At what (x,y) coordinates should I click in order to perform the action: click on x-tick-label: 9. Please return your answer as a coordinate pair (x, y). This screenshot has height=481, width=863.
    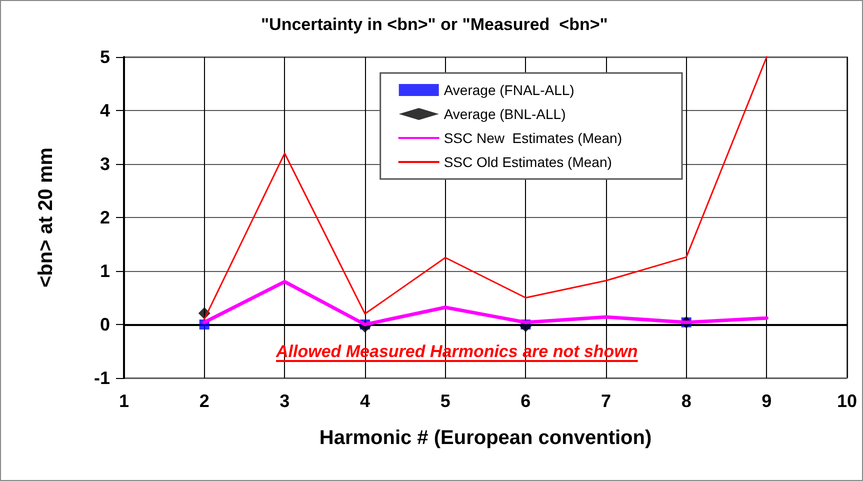
    Looking at the image, I should click on (767, 401).